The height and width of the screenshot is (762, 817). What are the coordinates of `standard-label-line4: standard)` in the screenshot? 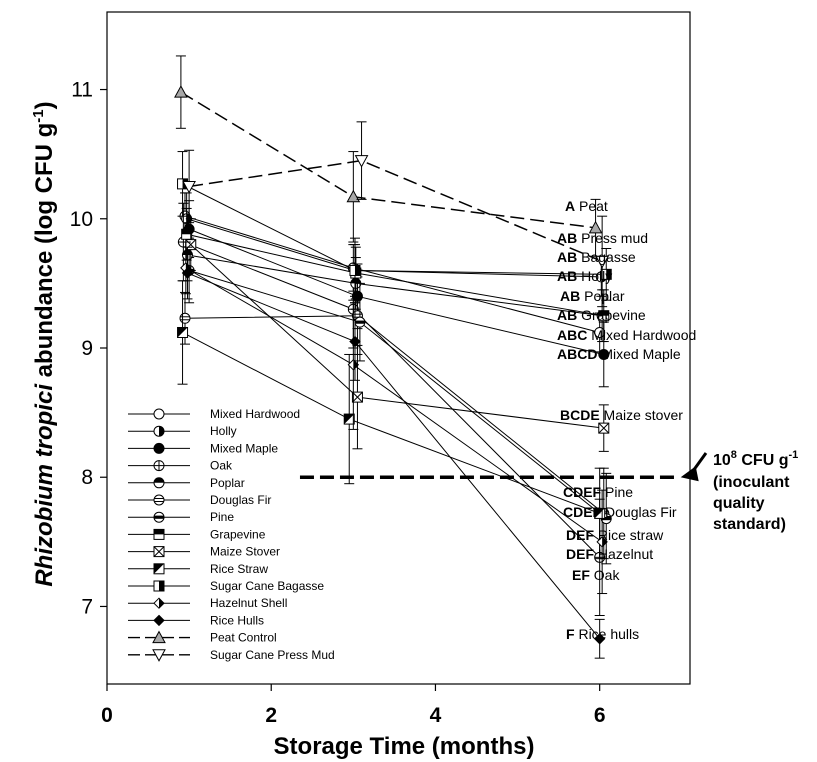 It's located at (749, 524).